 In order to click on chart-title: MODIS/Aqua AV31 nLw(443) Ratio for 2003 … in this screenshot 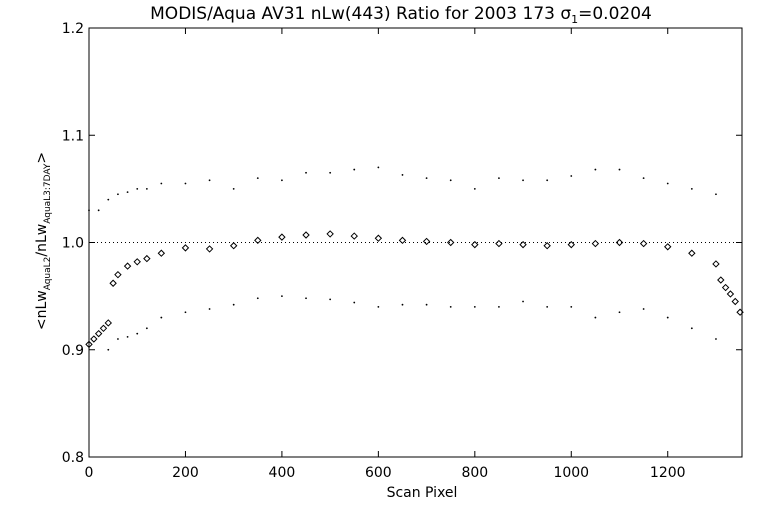, I will do `click(401, 15)`.